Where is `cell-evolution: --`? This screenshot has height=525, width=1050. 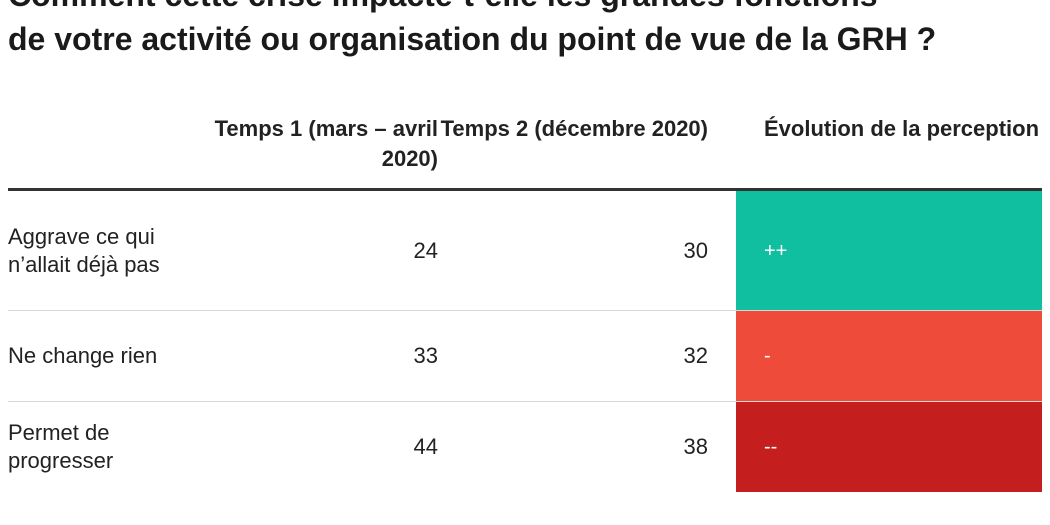
cell-evolution: -- is located at coordinates (889, 446).